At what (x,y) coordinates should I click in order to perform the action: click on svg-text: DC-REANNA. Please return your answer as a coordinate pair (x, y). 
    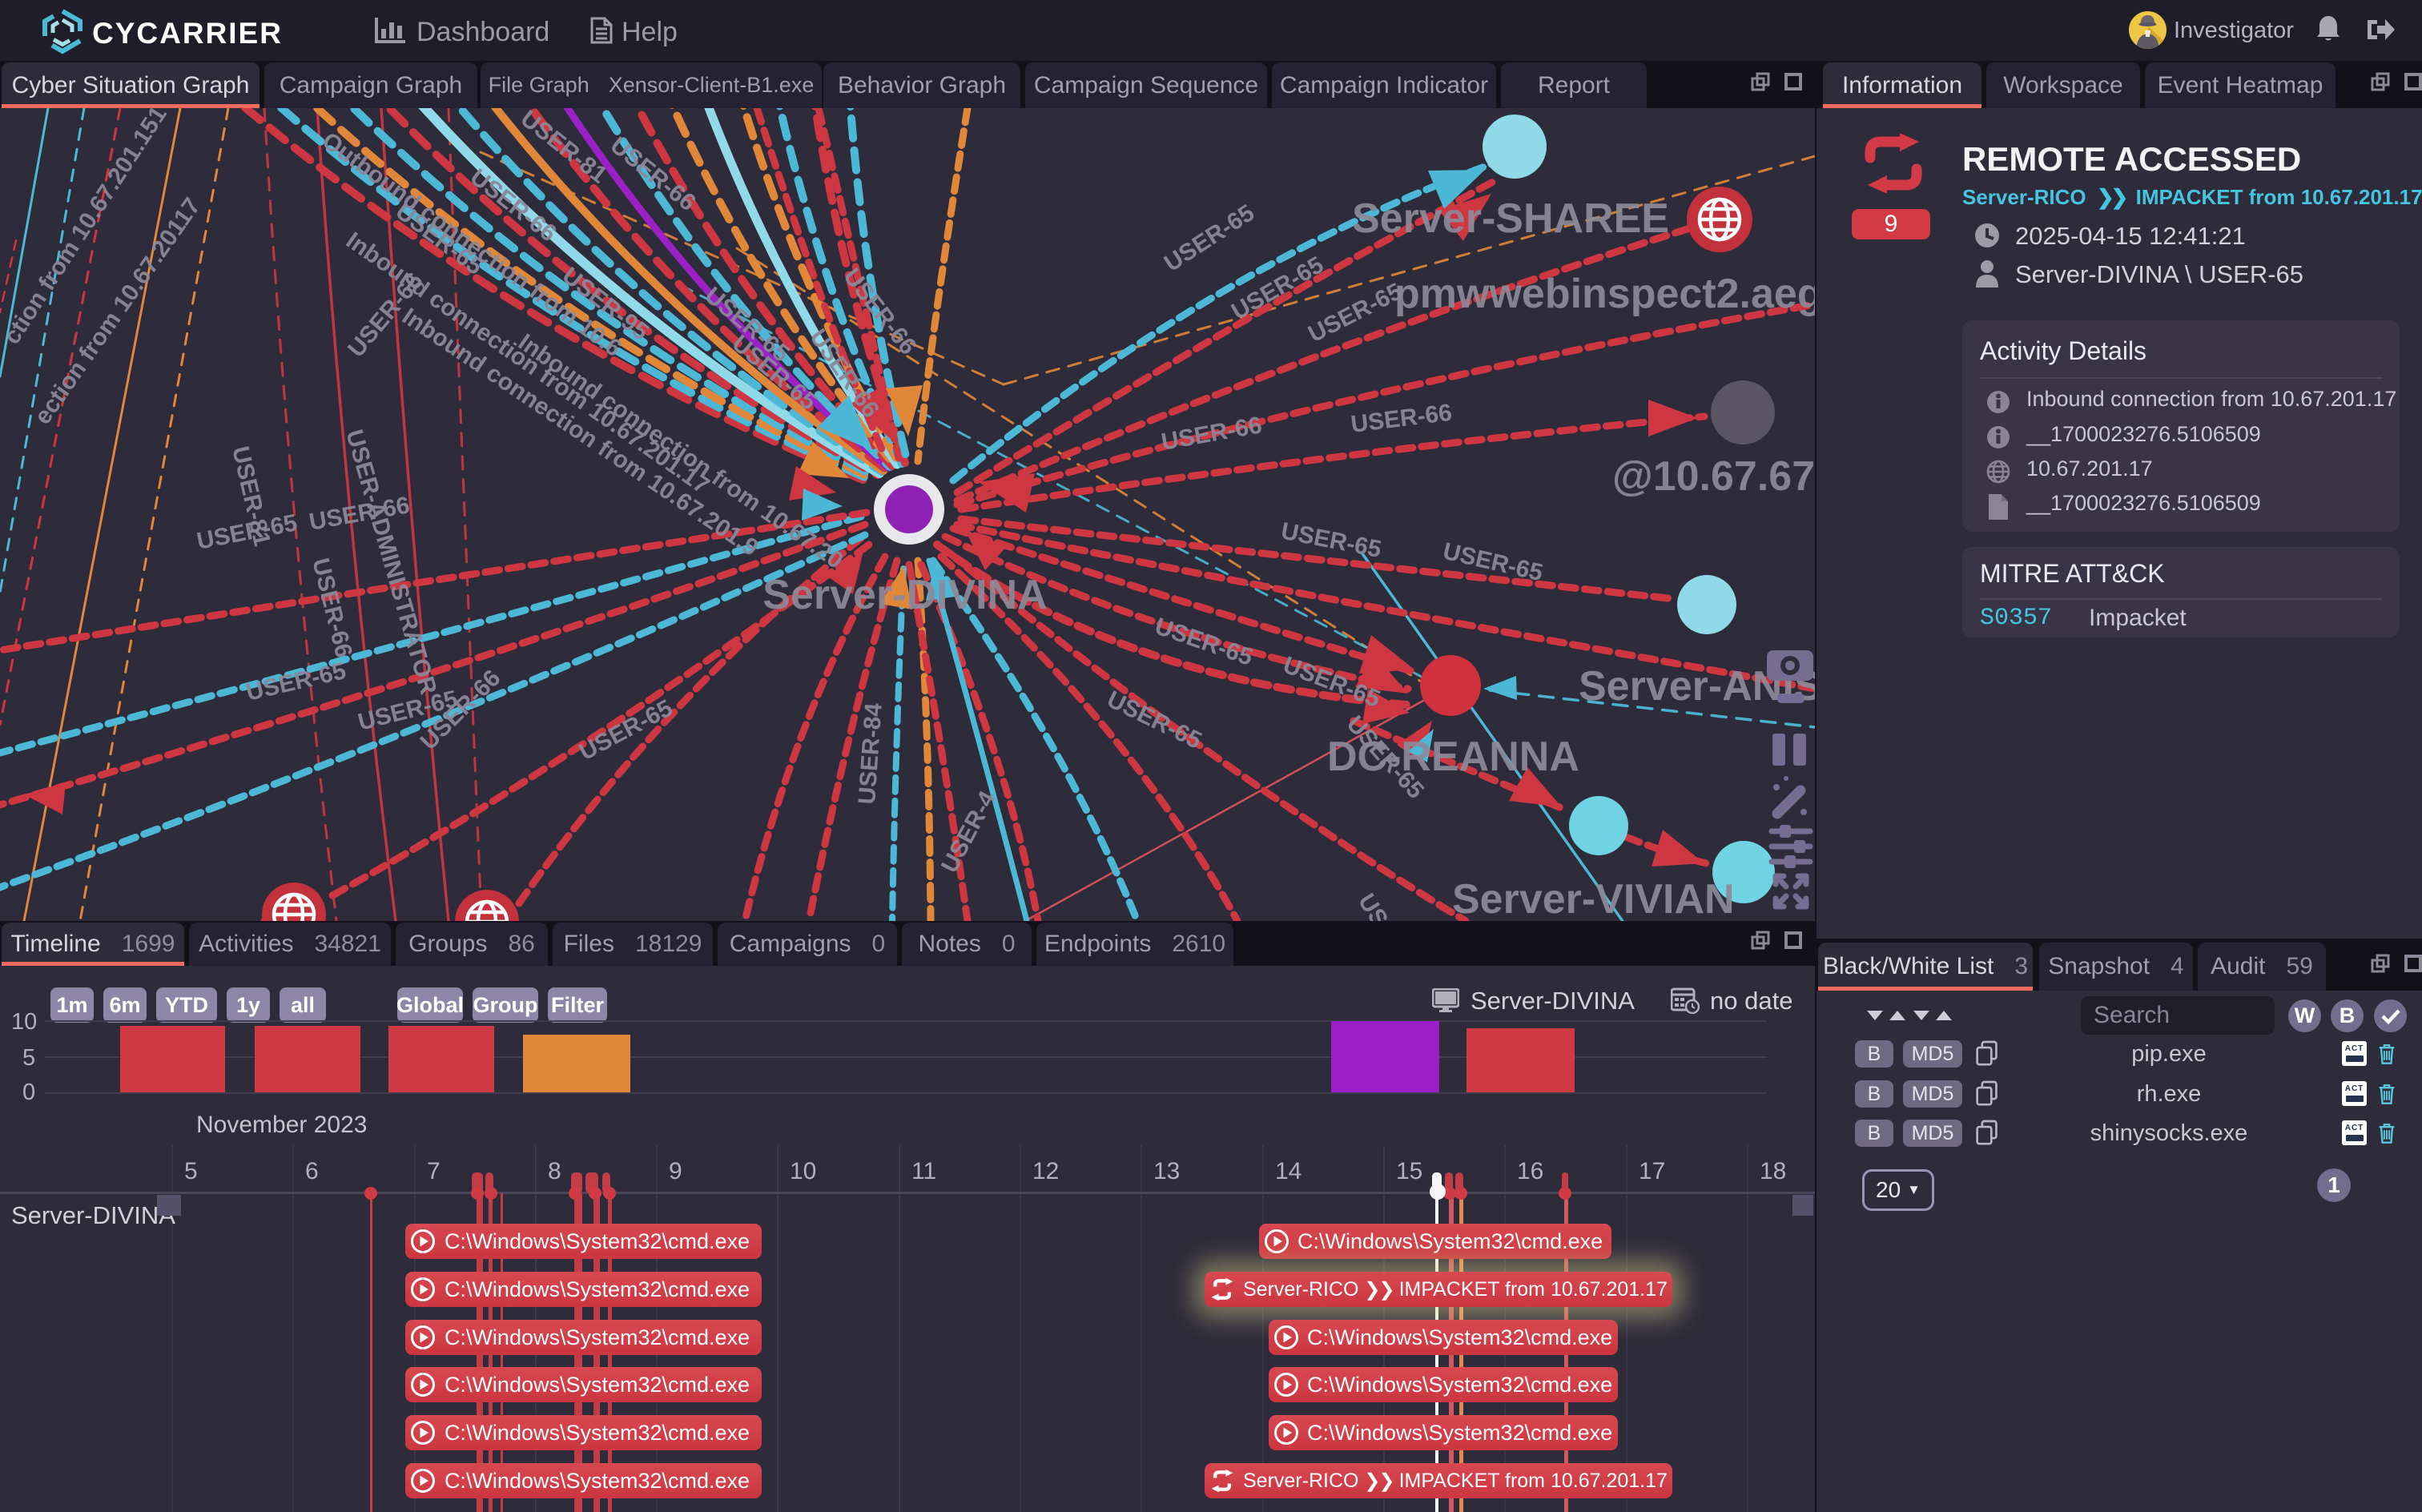
    Looking at the image, I should click on (1453, 757).